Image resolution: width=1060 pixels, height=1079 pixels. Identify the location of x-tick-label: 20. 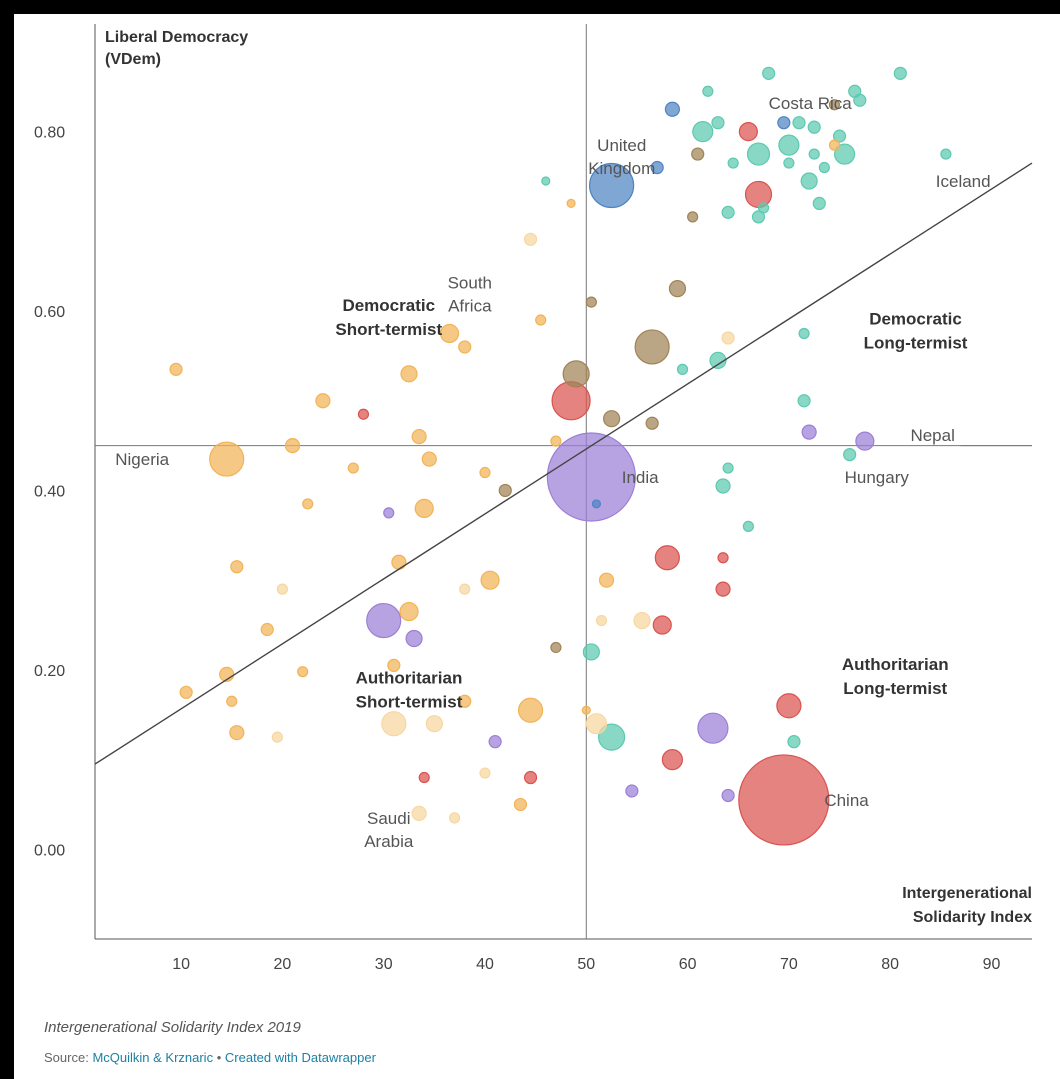
(283, 964).